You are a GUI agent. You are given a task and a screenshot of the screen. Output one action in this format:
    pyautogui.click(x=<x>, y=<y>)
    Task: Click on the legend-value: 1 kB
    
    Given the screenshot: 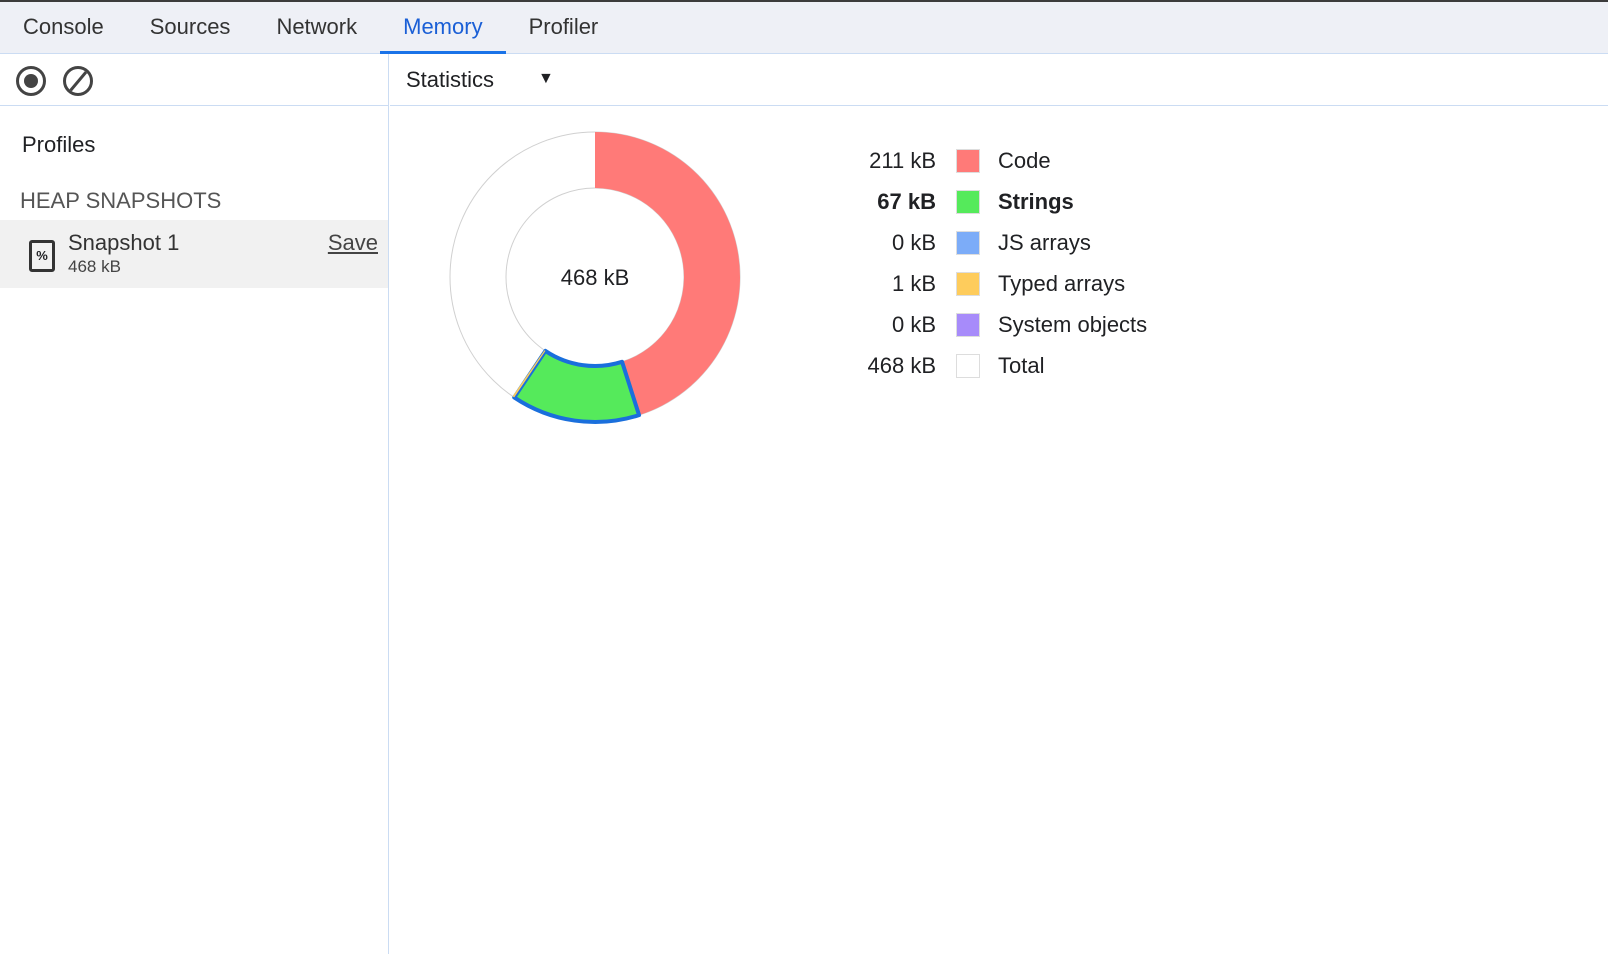 What is the action you would take?
    pyautogui.click(x=913, y=283)
    